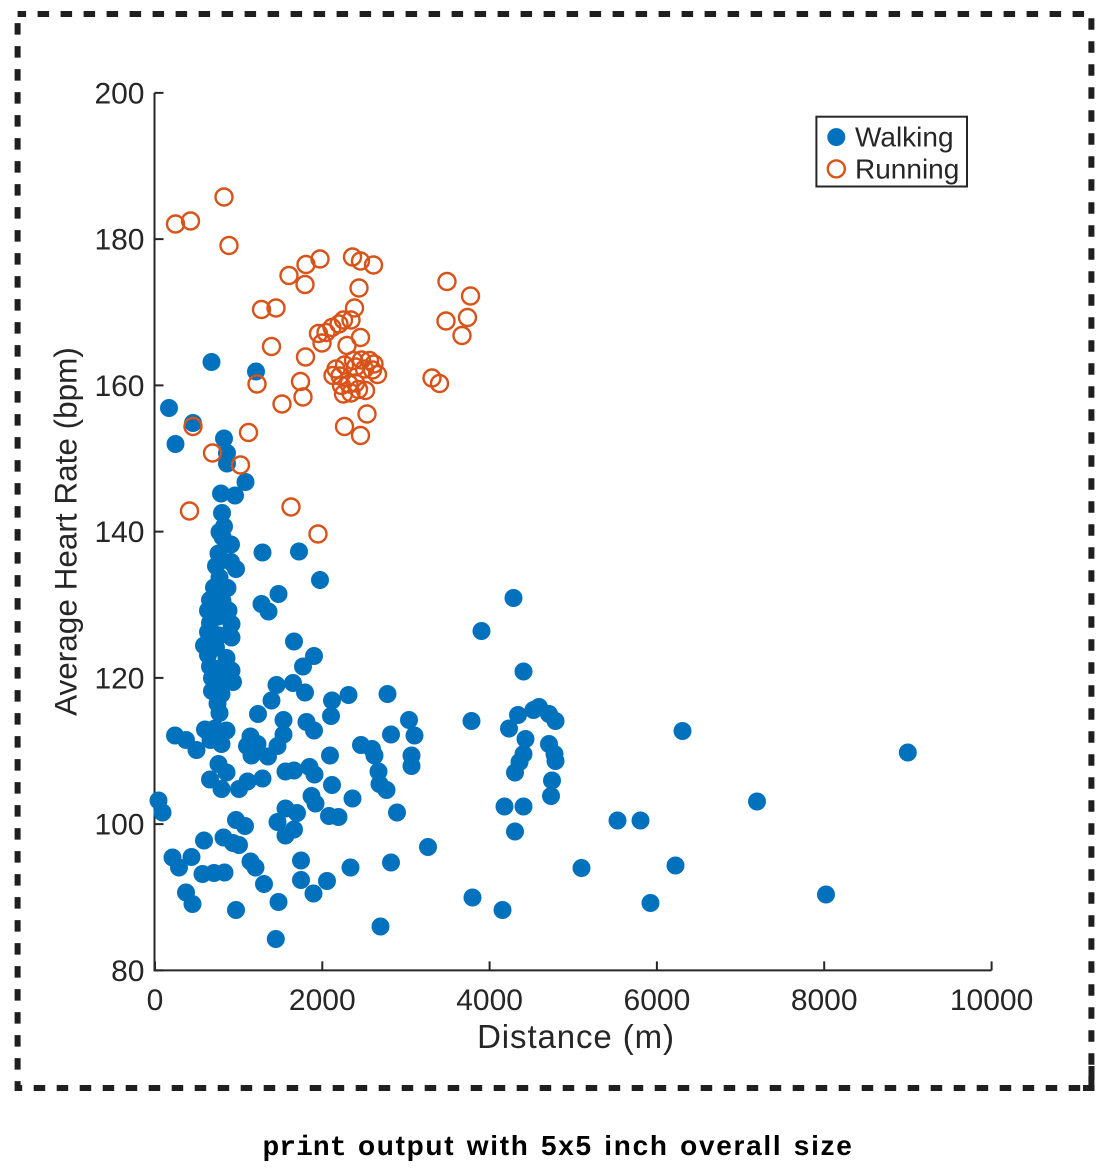 Image resolution: width=1111 pixels, height=1171 pixels. I want to click on svg-text:print output with 5x5 inch ove: print output with 5x5 inch overall size, so click(558, 1147).